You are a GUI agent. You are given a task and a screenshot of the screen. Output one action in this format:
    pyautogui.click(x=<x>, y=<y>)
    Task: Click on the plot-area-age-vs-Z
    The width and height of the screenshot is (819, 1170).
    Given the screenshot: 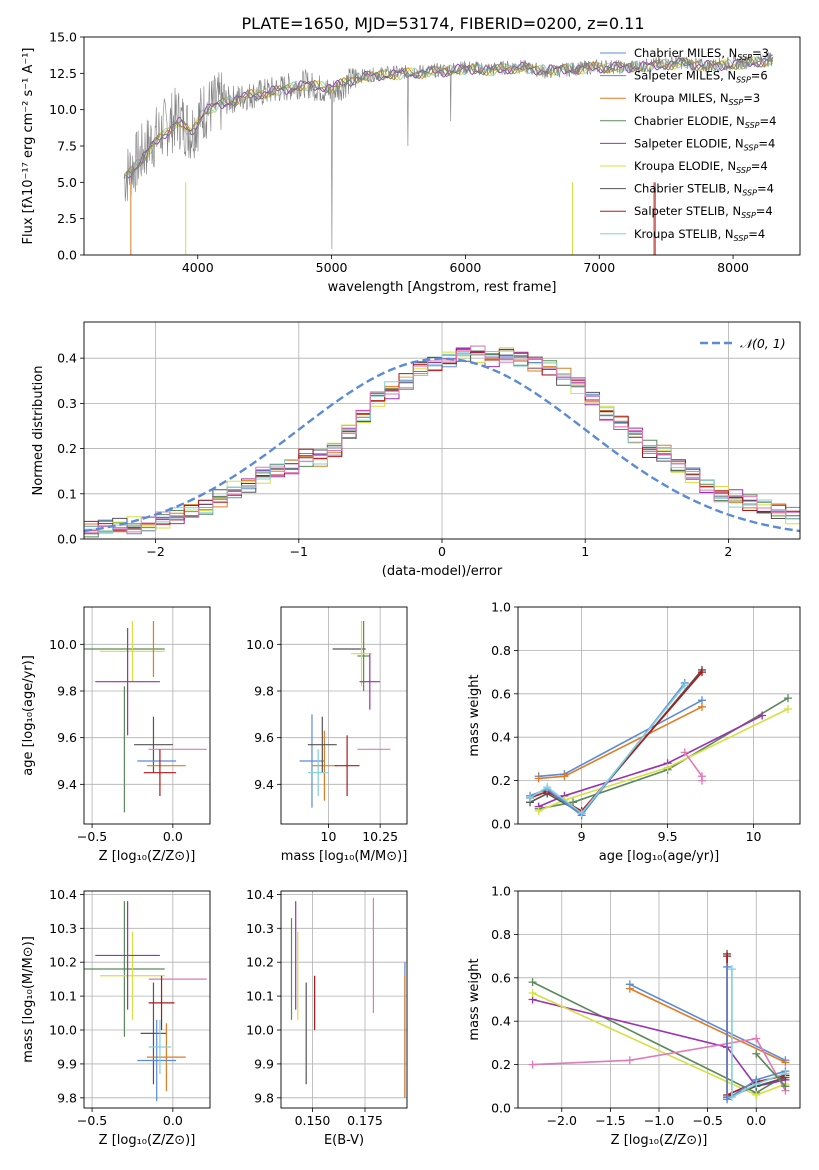 What is the action you would take?
    pyautogui.click(x=147, y=715)
    